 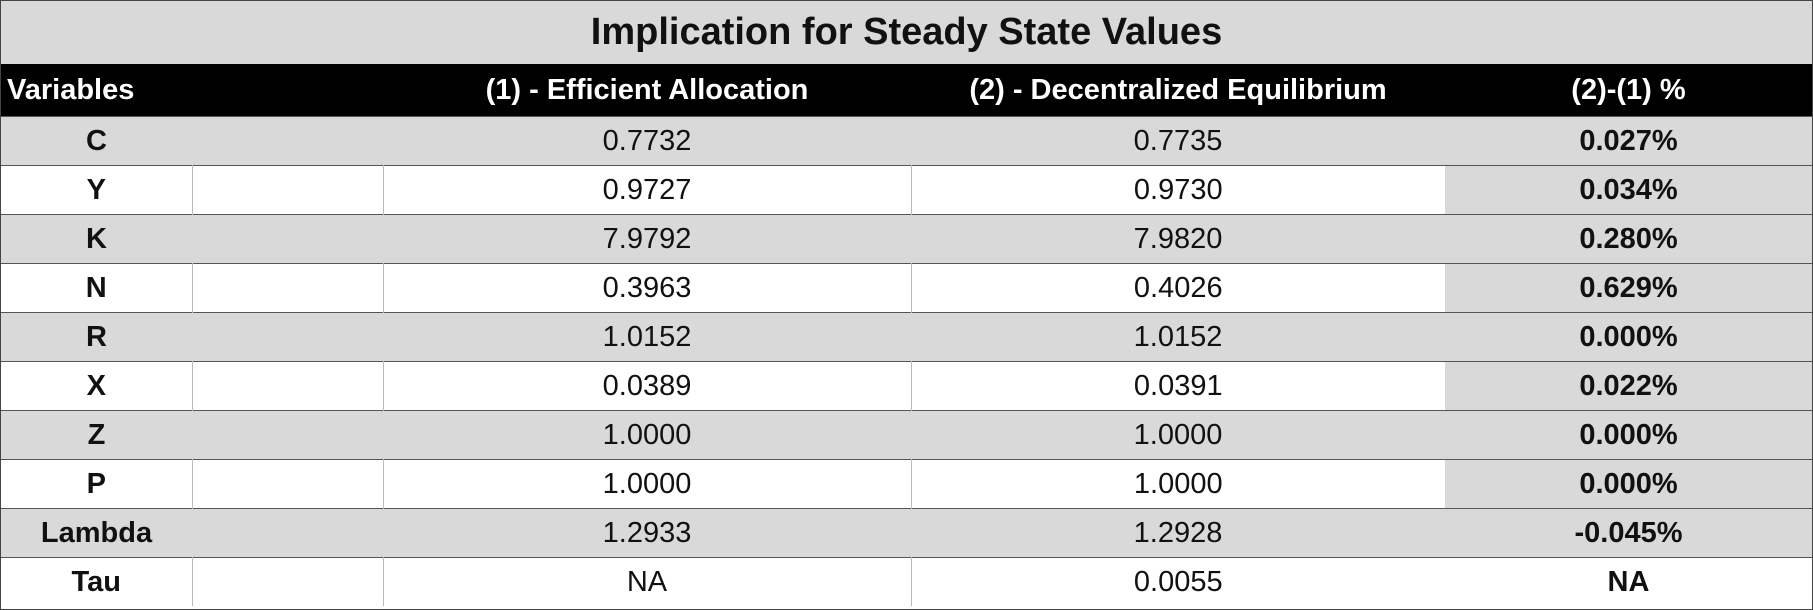 What do you see at coordinates (1628, 386) in the screenshot?
I see `percent-cell: 0.022%` at bounding box center [1628, 386].